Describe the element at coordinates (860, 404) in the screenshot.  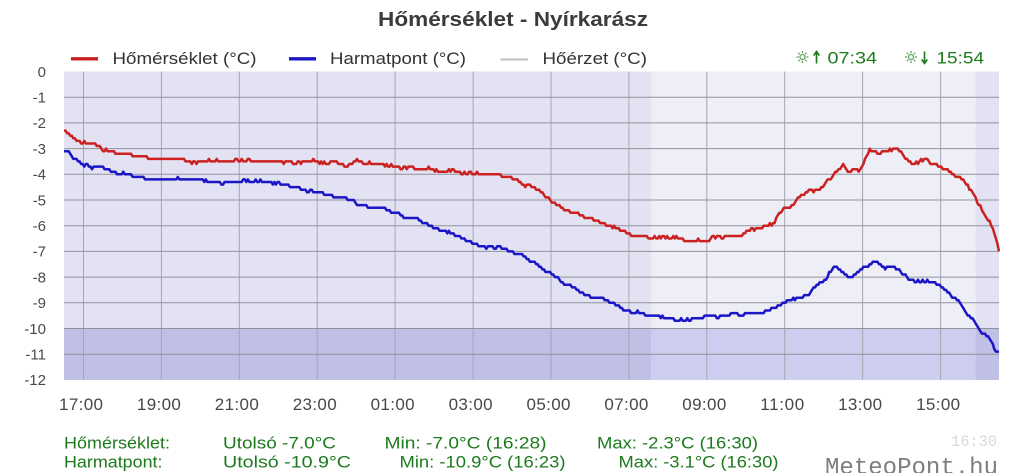
I see `svg-text: 13:00` at that location.